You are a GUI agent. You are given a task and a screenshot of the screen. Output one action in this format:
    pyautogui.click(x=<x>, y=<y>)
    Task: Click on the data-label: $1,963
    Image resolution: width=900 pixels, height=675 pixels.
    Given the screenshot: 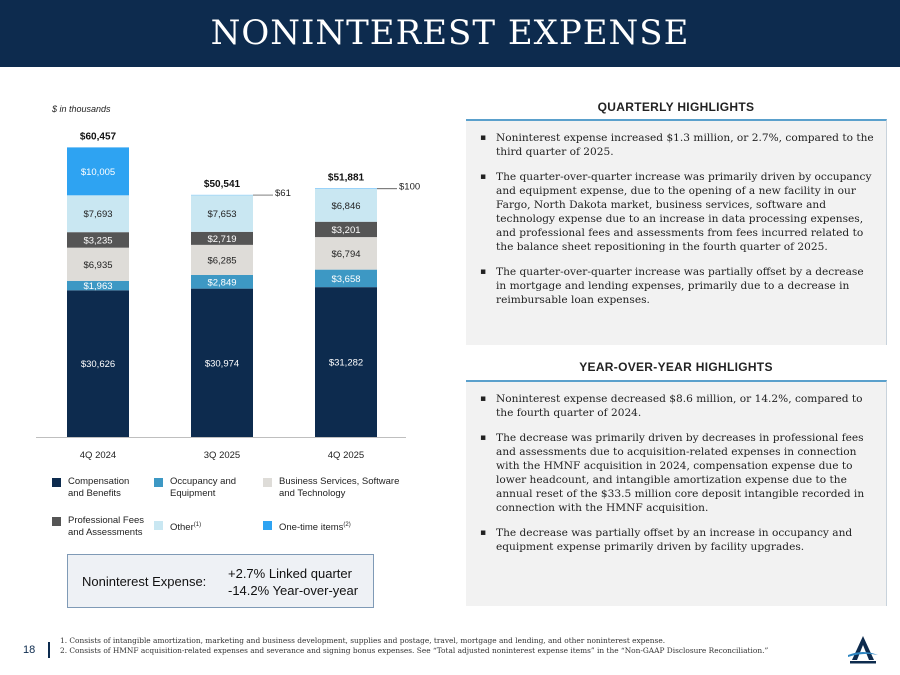 What is the action you would take?
    pyautogui.click(x=97, y=286)
    